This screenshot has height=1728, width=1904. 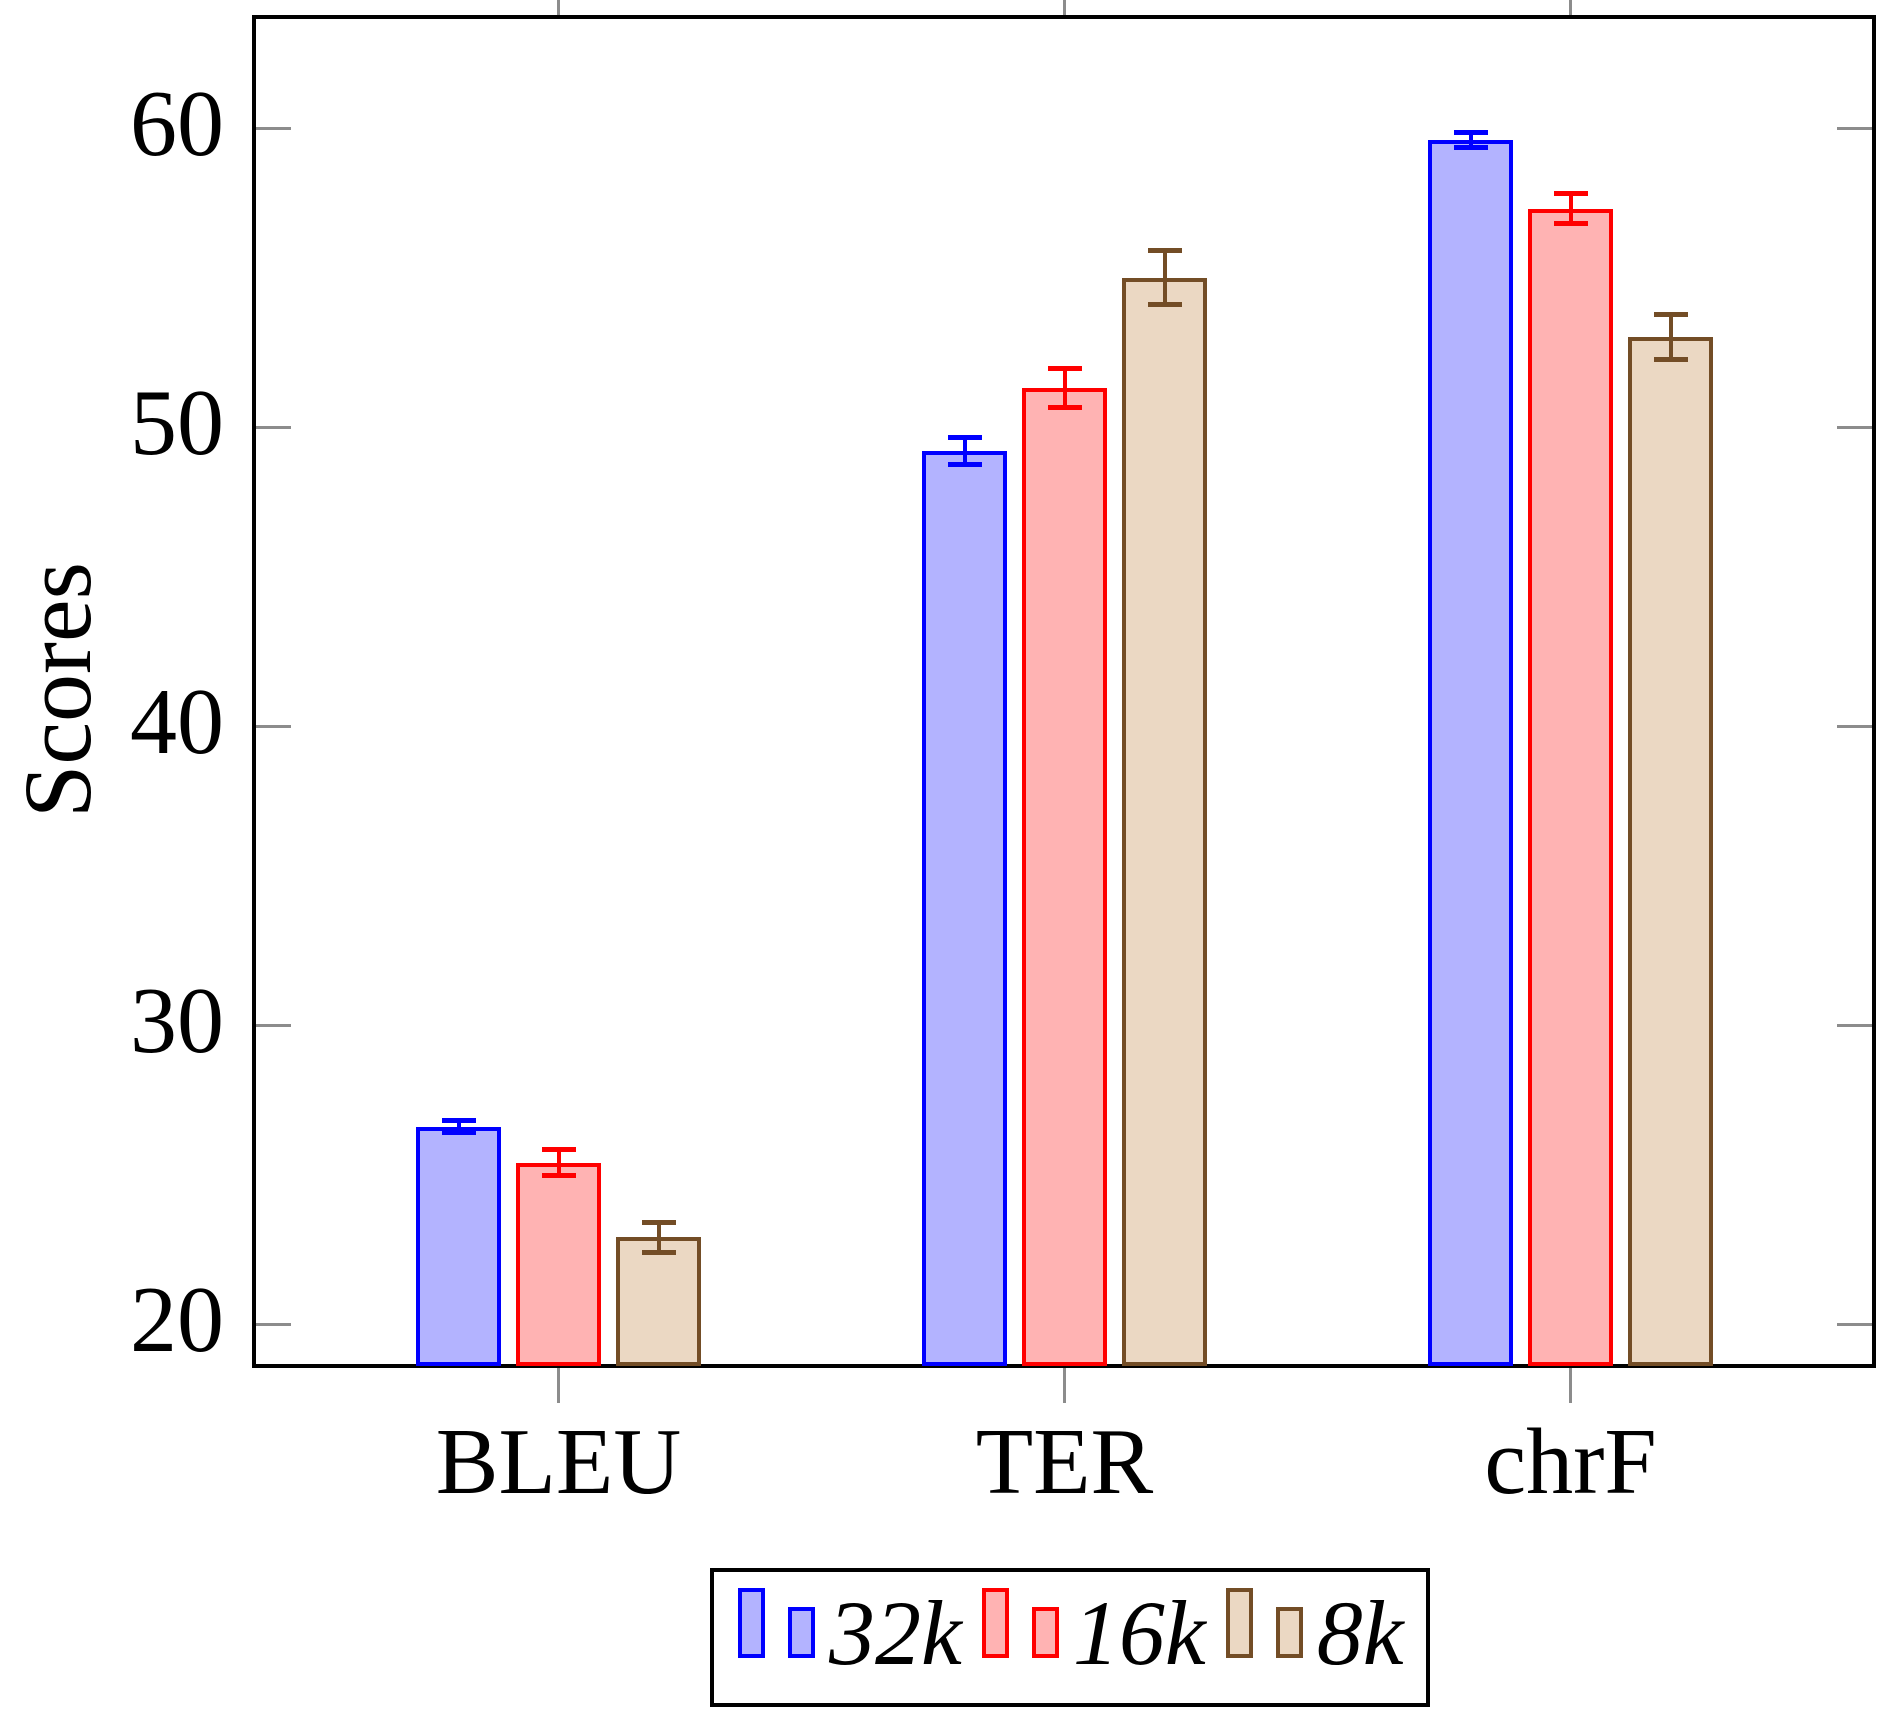 I want to click on y-tick-label-40: 40, so click(x=177, y=722).